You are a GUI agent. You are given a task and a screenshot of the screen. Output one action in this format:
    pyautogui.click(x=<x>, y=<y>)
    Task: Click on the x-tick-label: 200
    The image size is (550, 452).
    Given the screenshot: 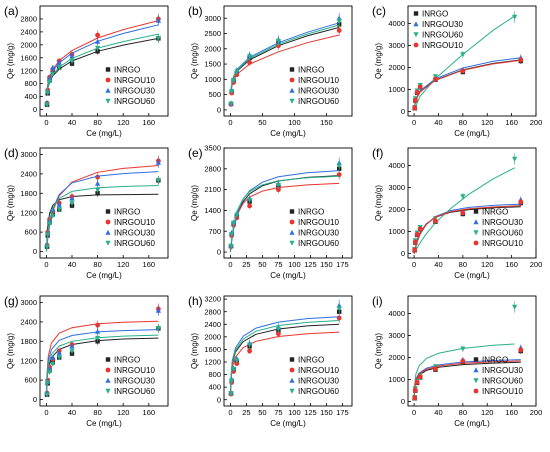 What is the action you would take?
    pyautogui.click(x=536, y=122)
    